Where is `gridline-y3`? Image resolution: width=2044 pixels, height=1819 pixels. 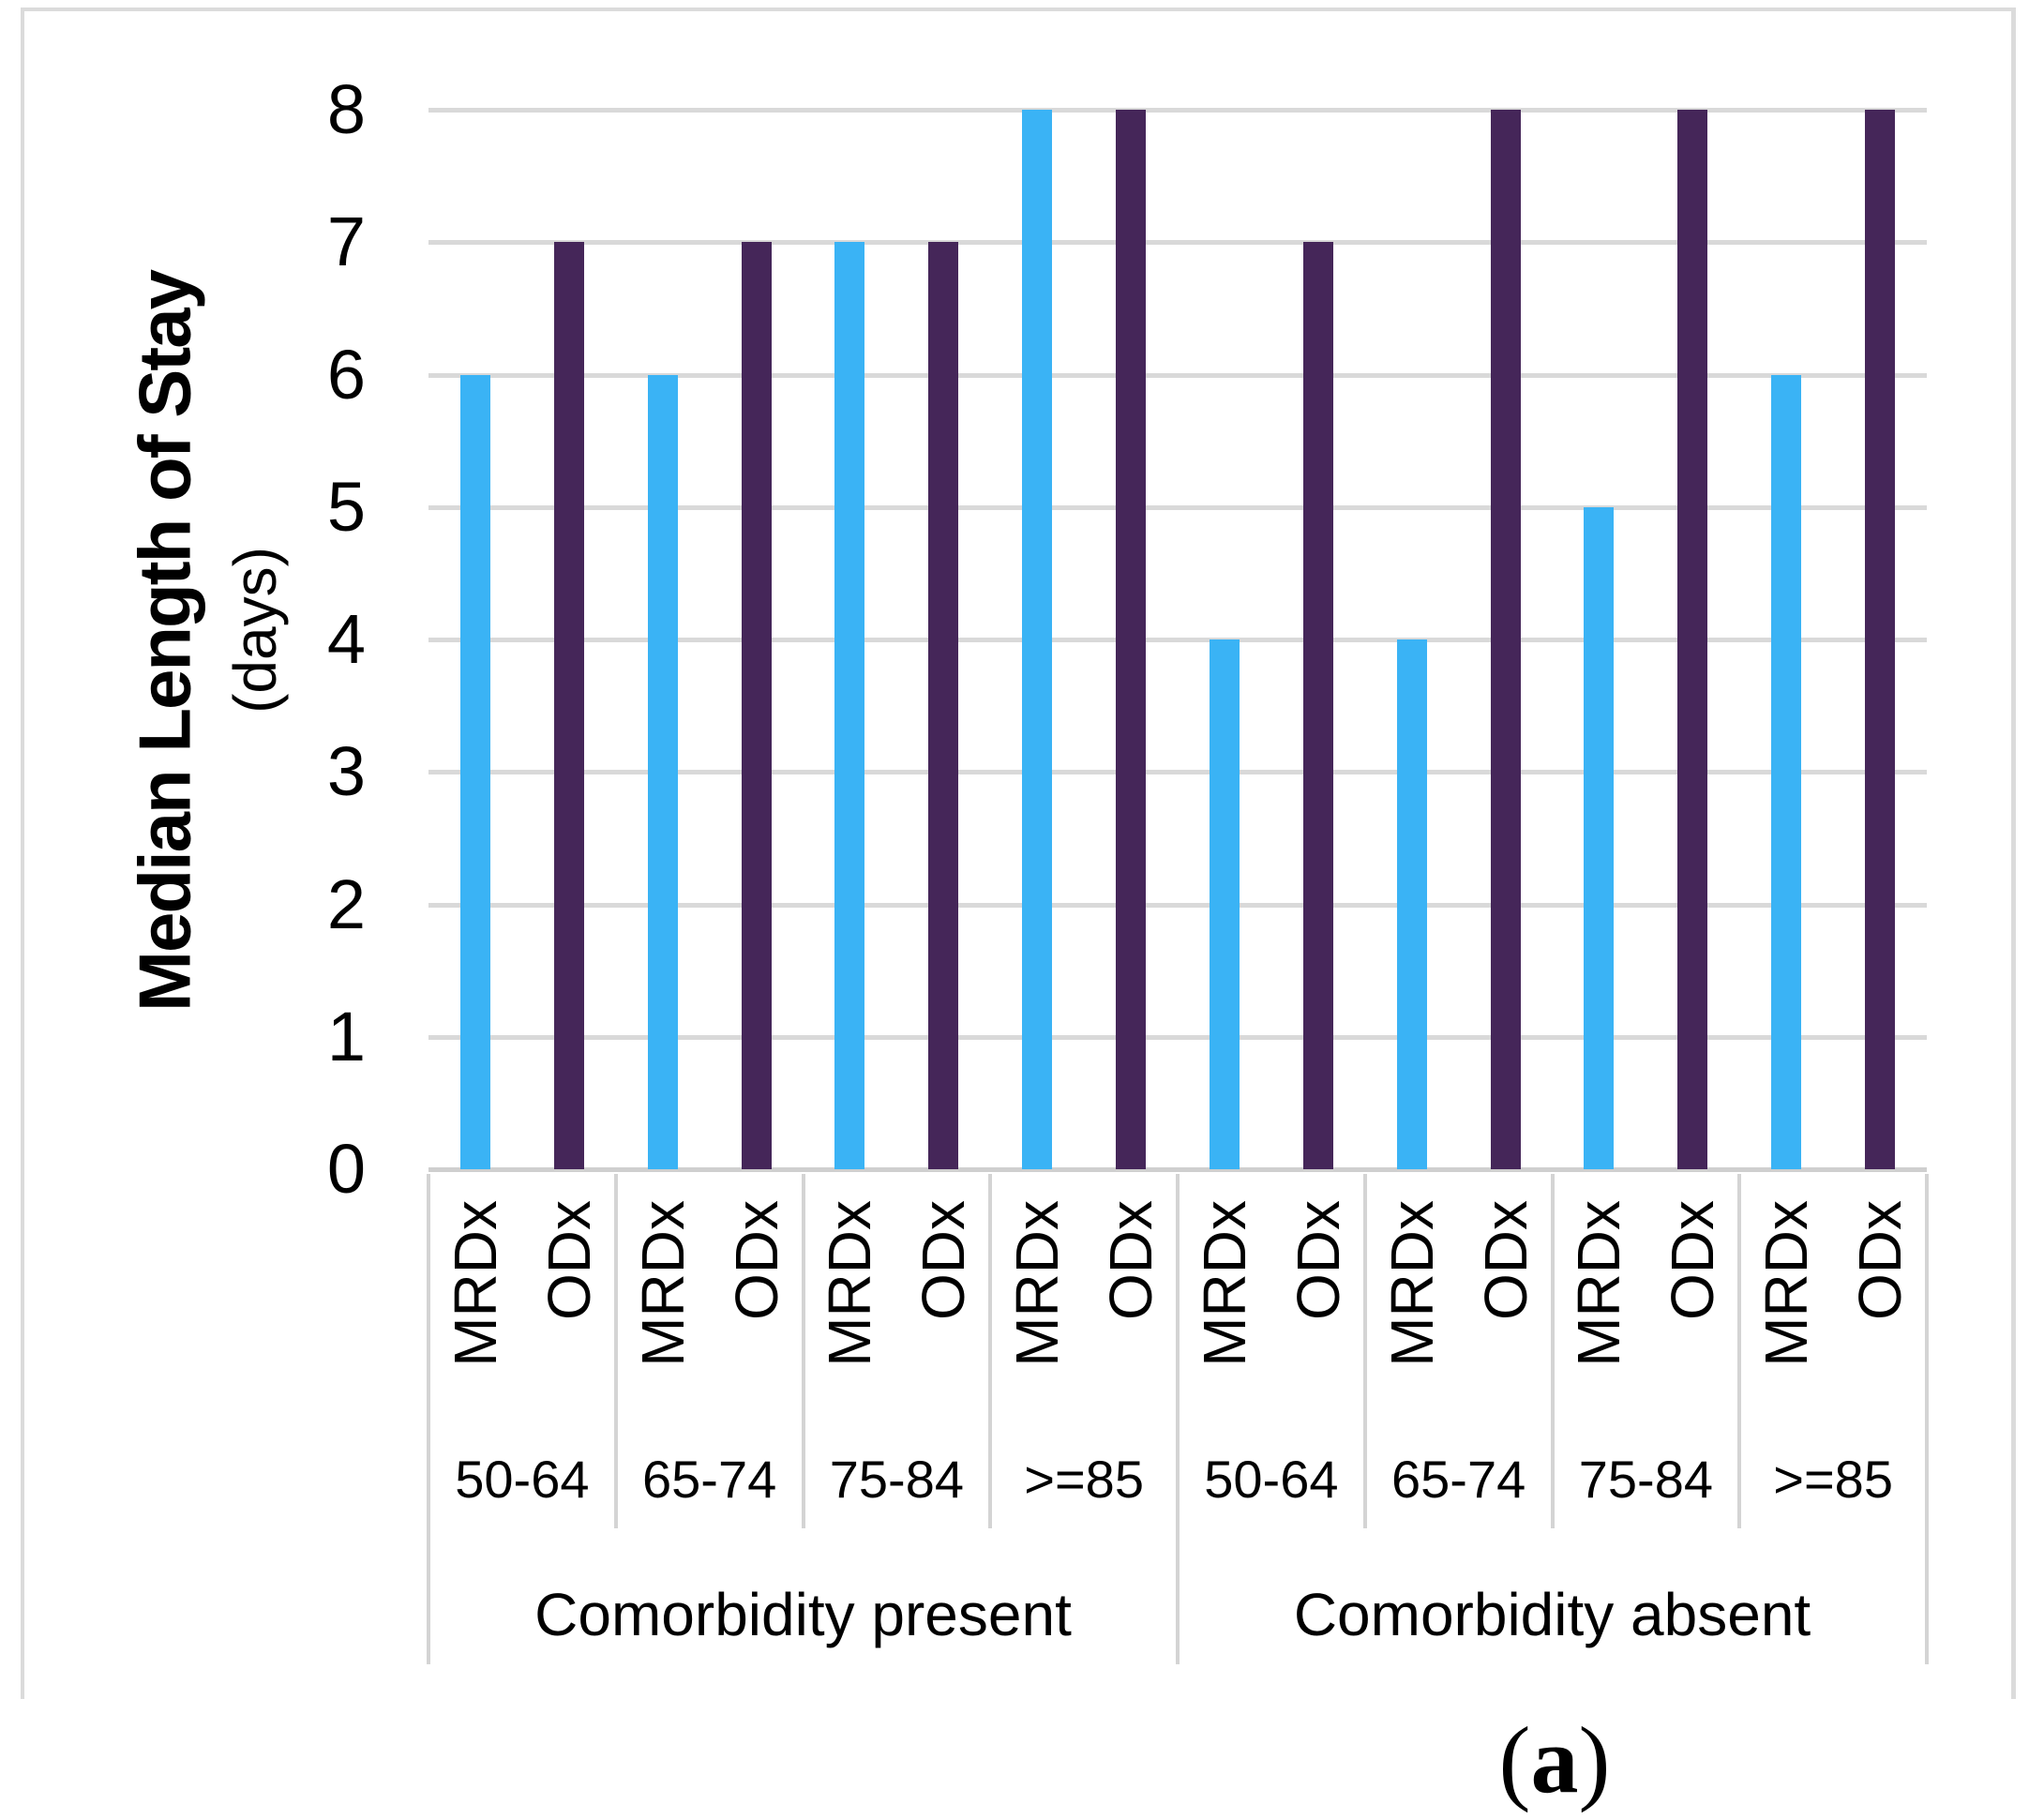 gridline-y3 is located at coordinates (1178, 772).